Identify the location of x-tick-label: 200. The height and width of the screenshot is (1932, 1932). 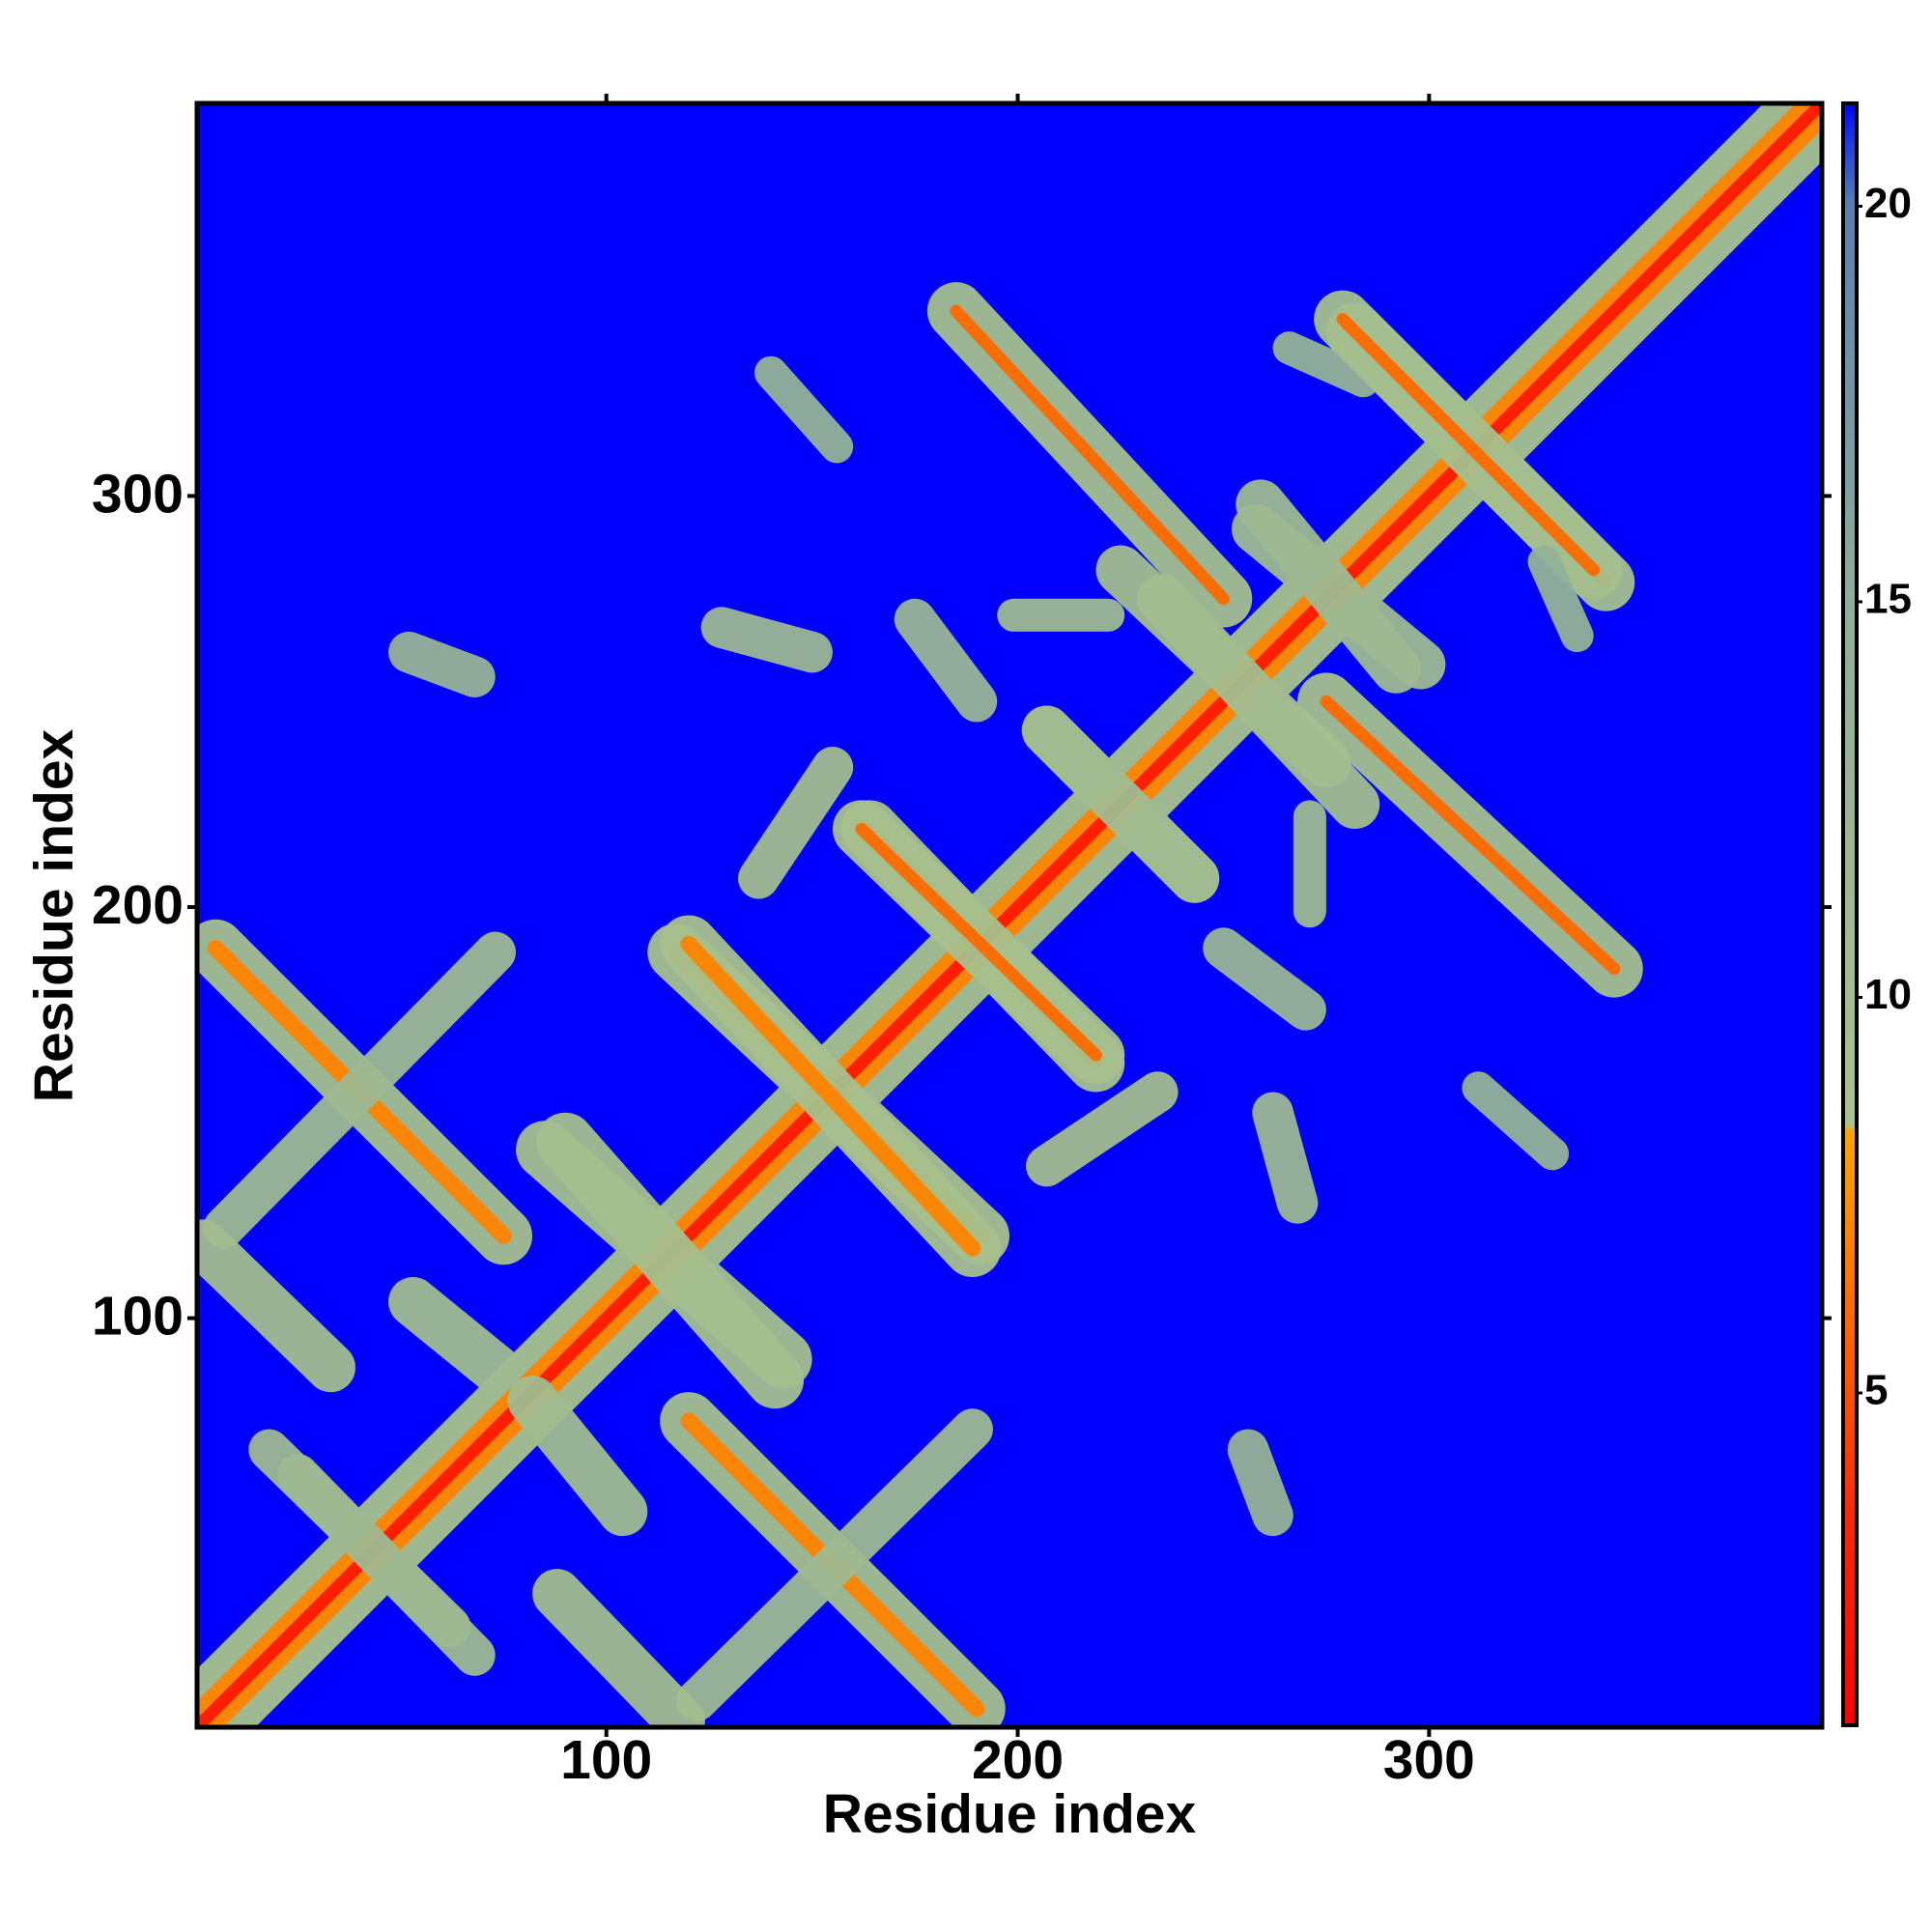
(1018, 1760).